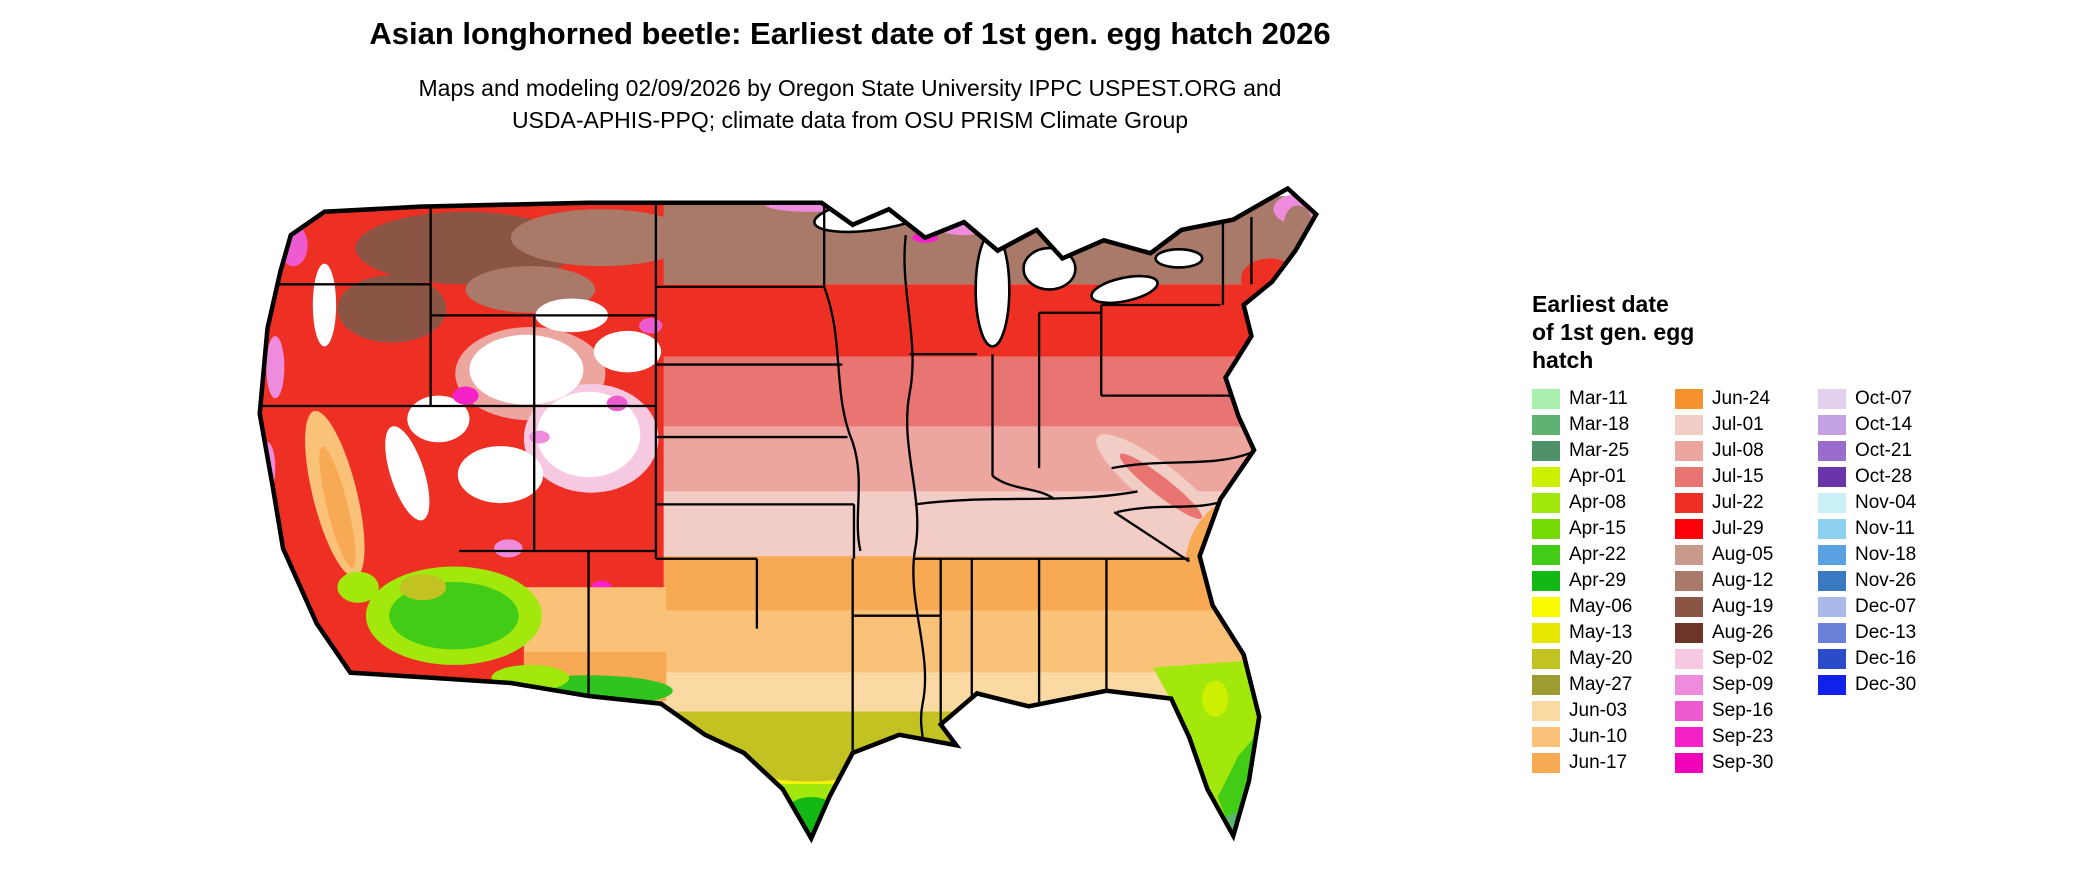  Describe the element at coordinates (1738, 450) in the screenshot. I see `legend-label: Jul-08` at that location.